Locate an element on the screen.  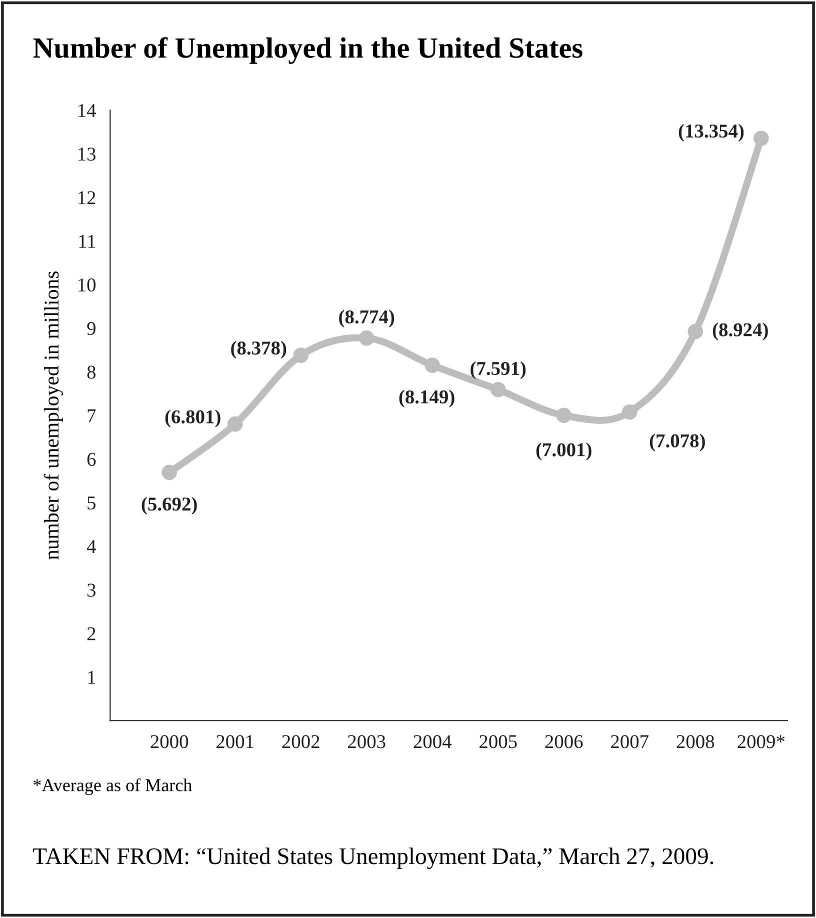
data-label: (7.001) is located at coordinates (564, 451).